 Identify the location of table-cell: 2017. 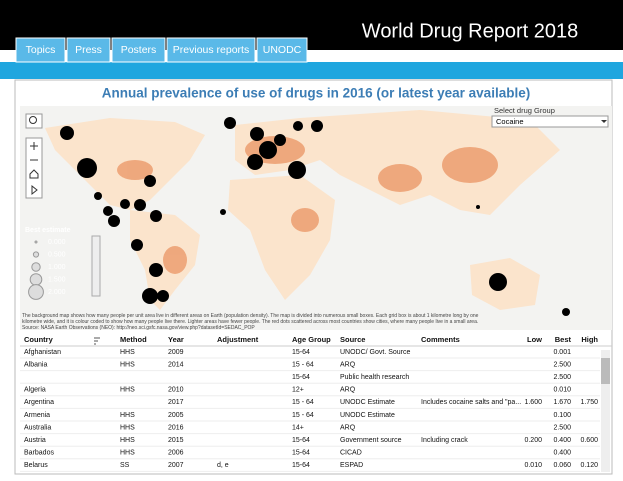
(176, 402).